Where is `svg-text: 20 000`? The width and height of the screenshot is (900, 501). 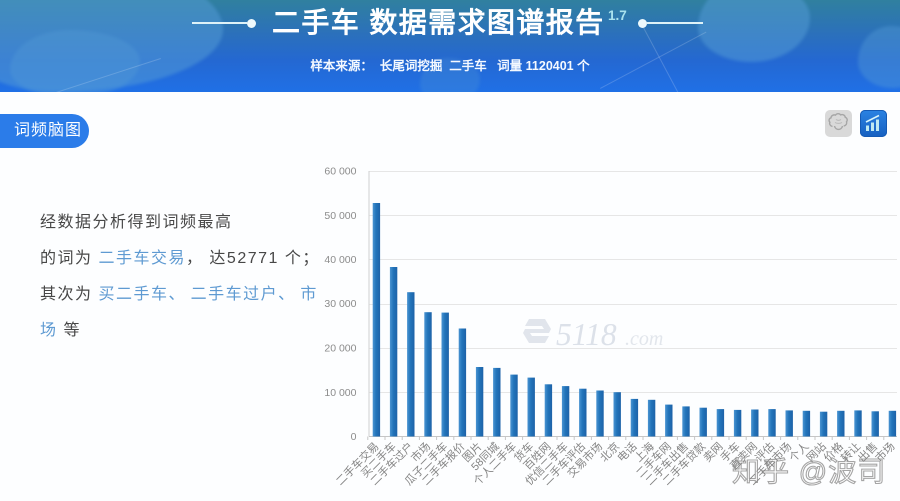 svg-text: 20 000 is located at coordinates (340, 349).